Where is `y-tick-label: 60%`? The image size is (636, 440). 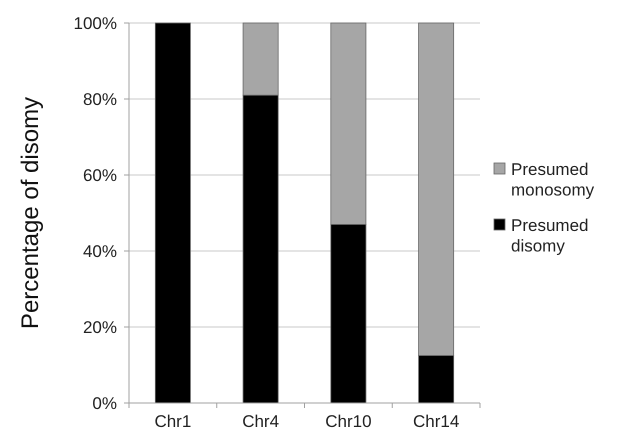
y-tick-label: 60% is located at coordinates (99, 175).